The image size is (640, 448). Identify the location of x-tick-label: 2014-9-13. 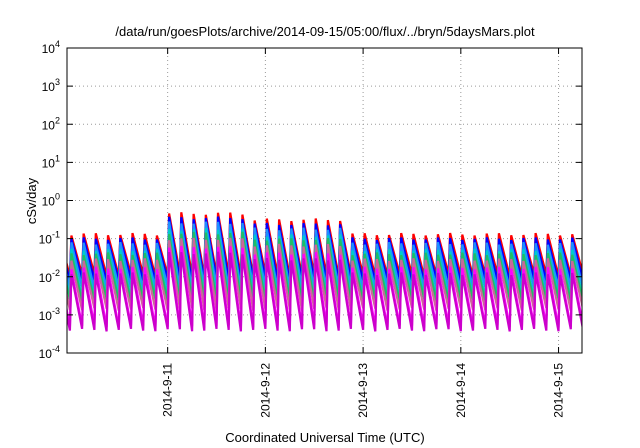
(363, 390).